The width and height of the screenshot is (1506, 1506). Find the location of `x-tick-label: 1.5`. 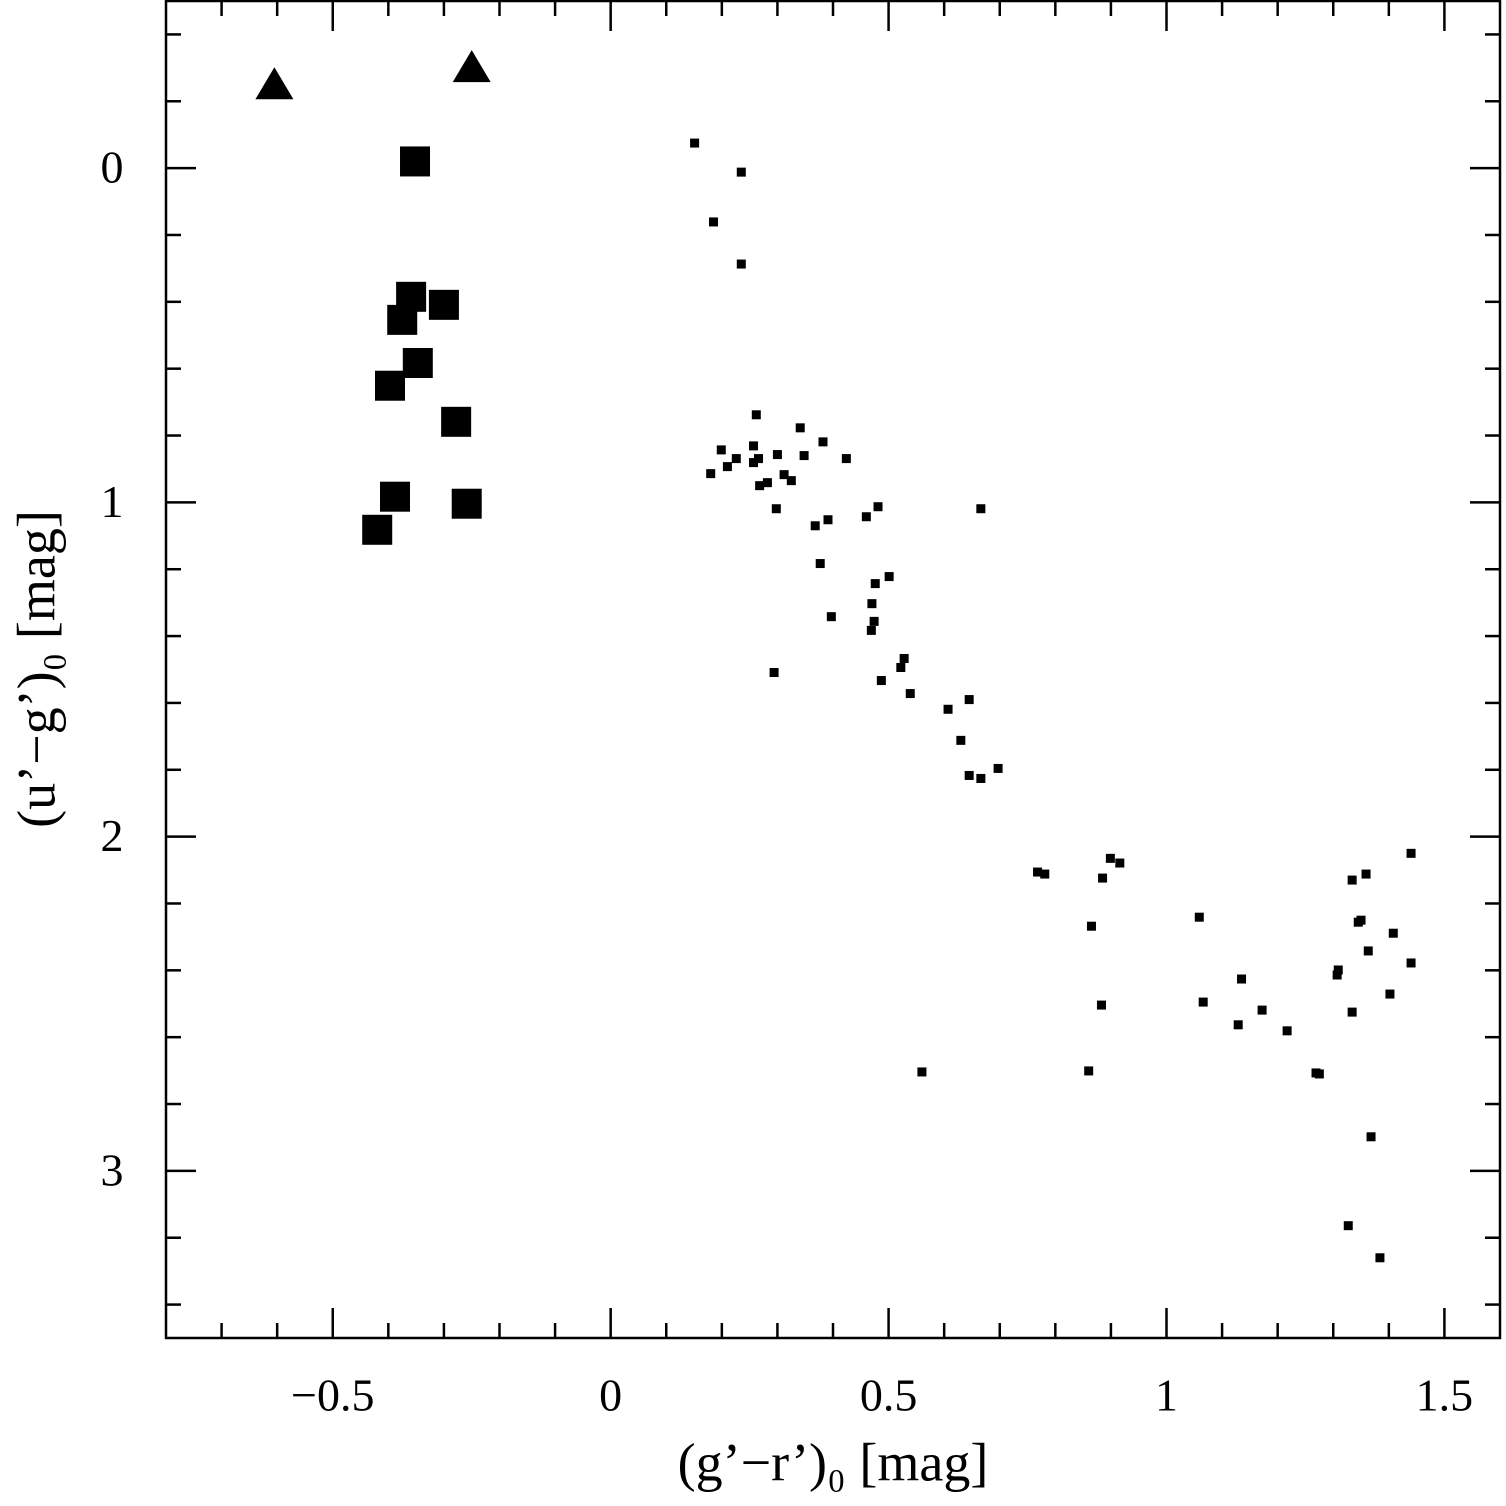

x-tick-label: 1.5 is located at coordinates (1445, 1395).